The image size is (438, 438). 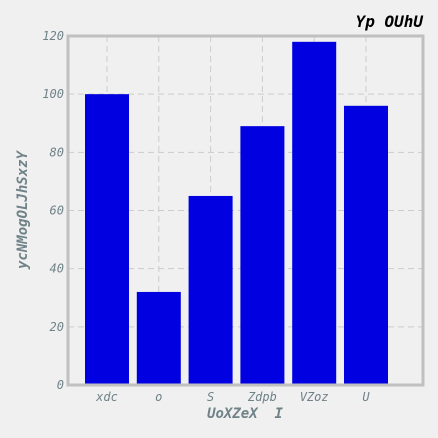 I want to click on y-tick-label: 100, so click(x=53, y=94).